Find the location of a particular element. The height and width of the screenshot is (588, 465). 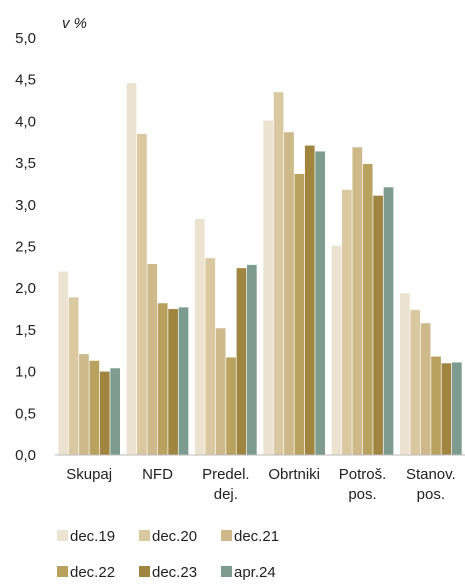

y-tick-label: 0,5 is located at coordinates (25, 413).